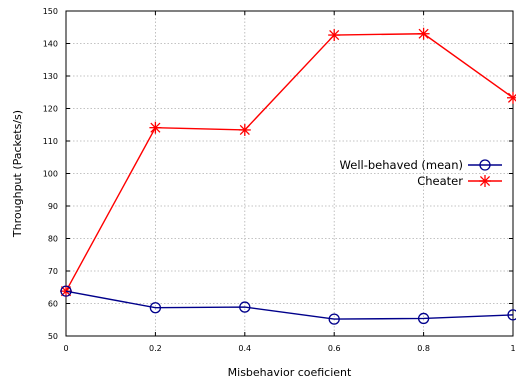 This screenshot has height=386, width=516. I want to click on y-tick-label: 140, so click(50, 44).